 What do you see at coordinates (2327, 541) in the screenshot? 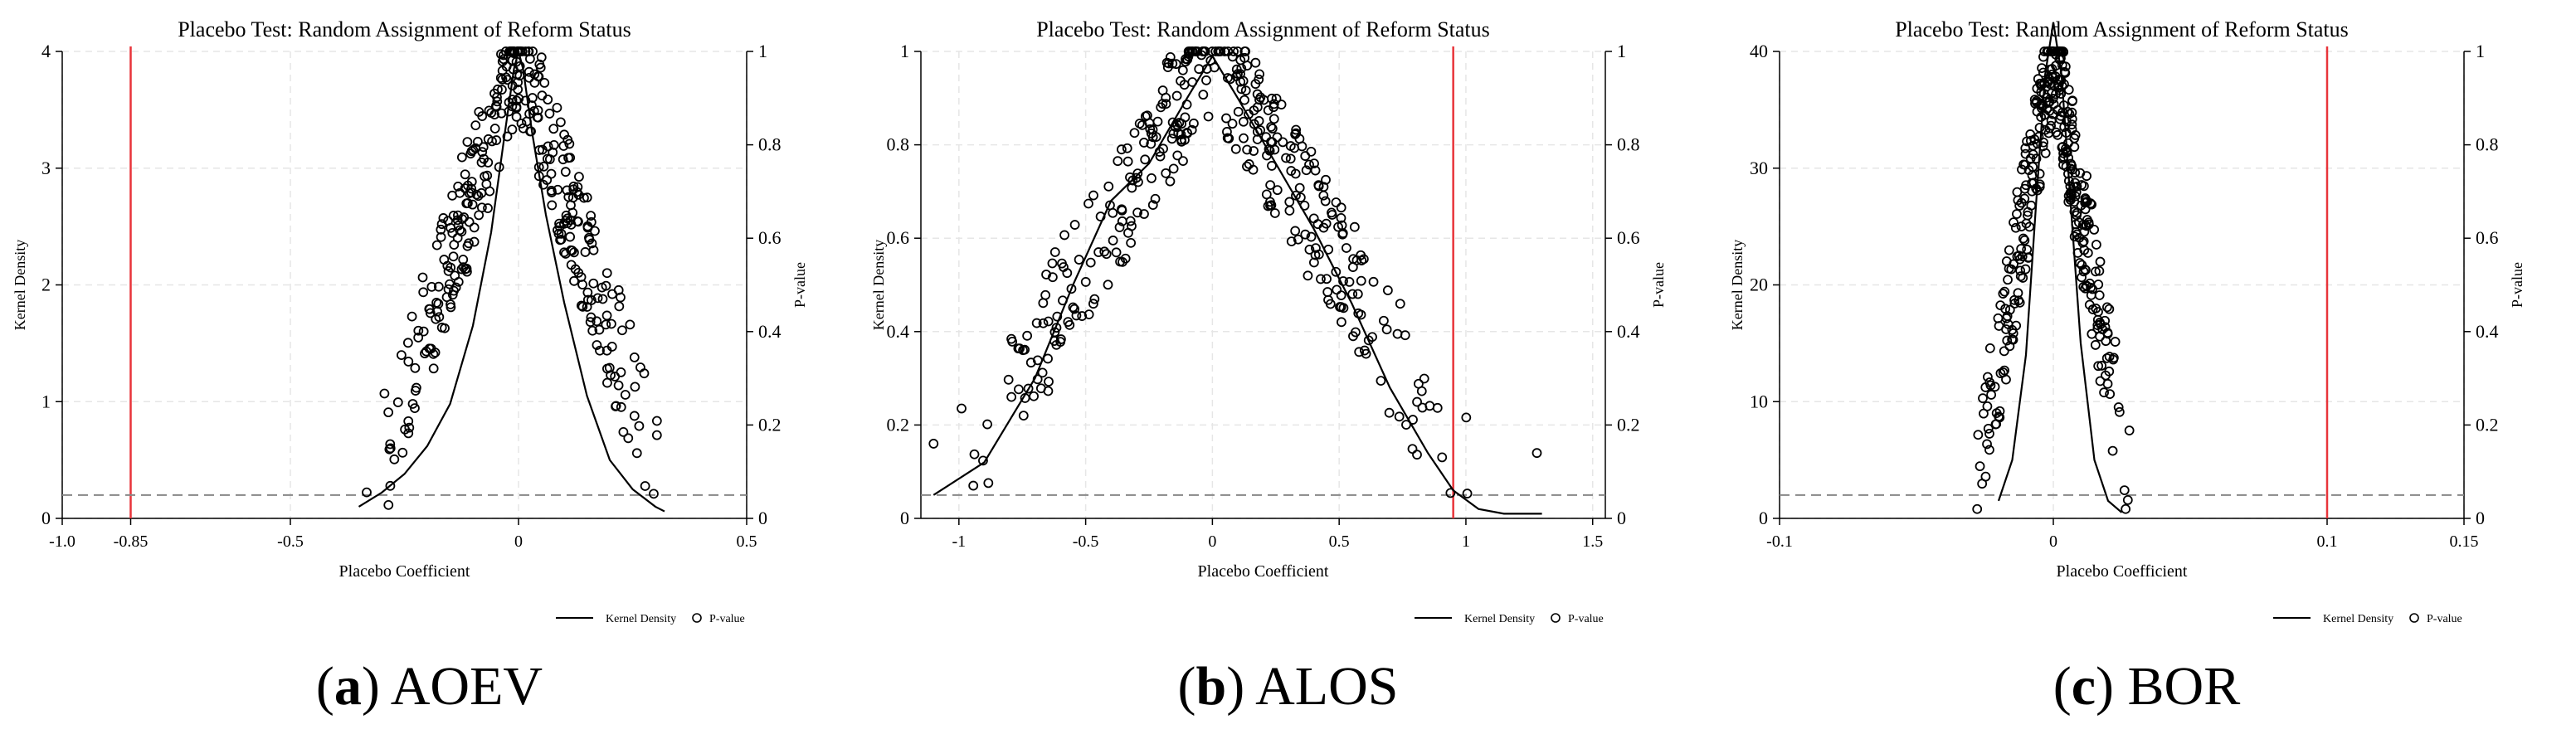
I see `x-tick-label: 0.1` at bounding box center [2327, 541].